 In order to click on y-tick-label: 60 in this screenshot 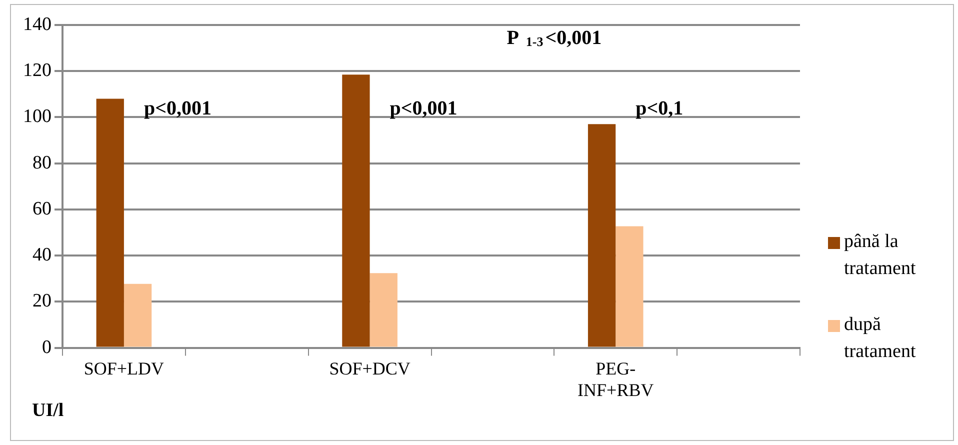, I will do `click(42, 209)`.